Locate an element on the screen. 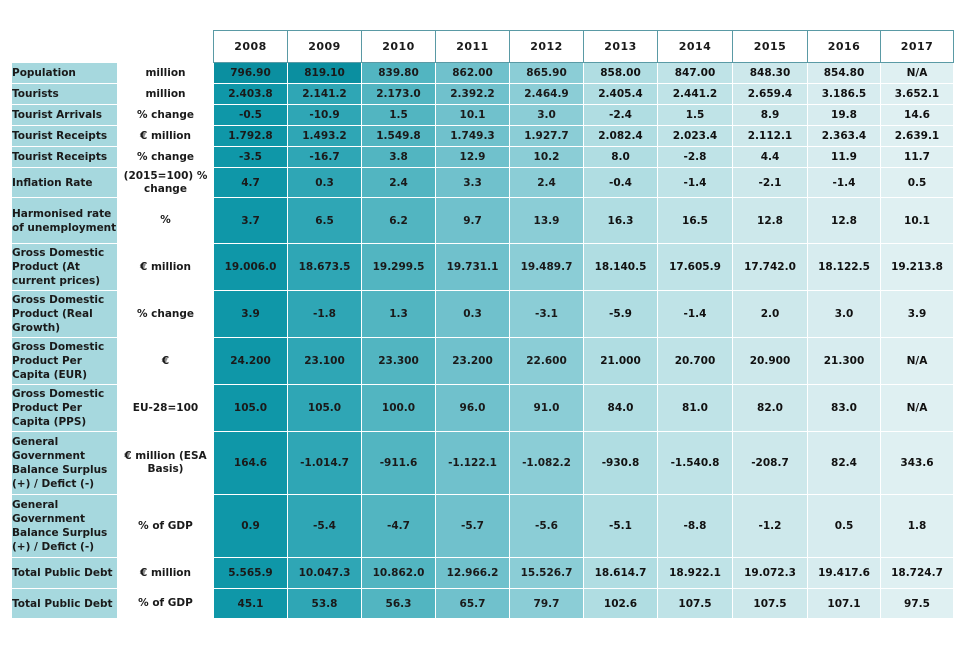 The image size is (959, 647). value-cell: 11.9 is located at coordinates (844, 157).